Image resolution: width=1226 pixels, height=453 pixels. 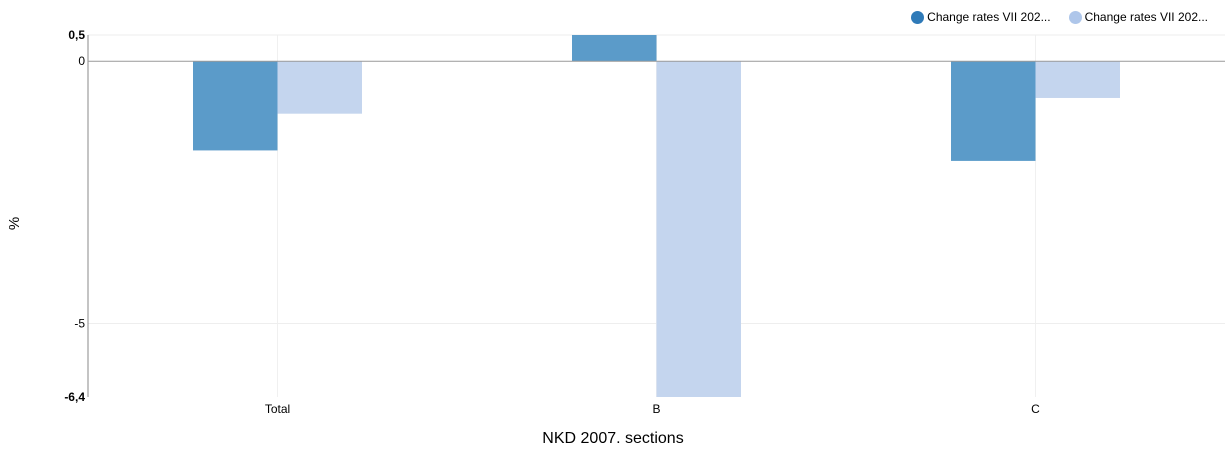 What do you see at coordinates (76, 35) in the screenshot?
I see `y-tick-label: 0,5` at bounding box center [76, 35].